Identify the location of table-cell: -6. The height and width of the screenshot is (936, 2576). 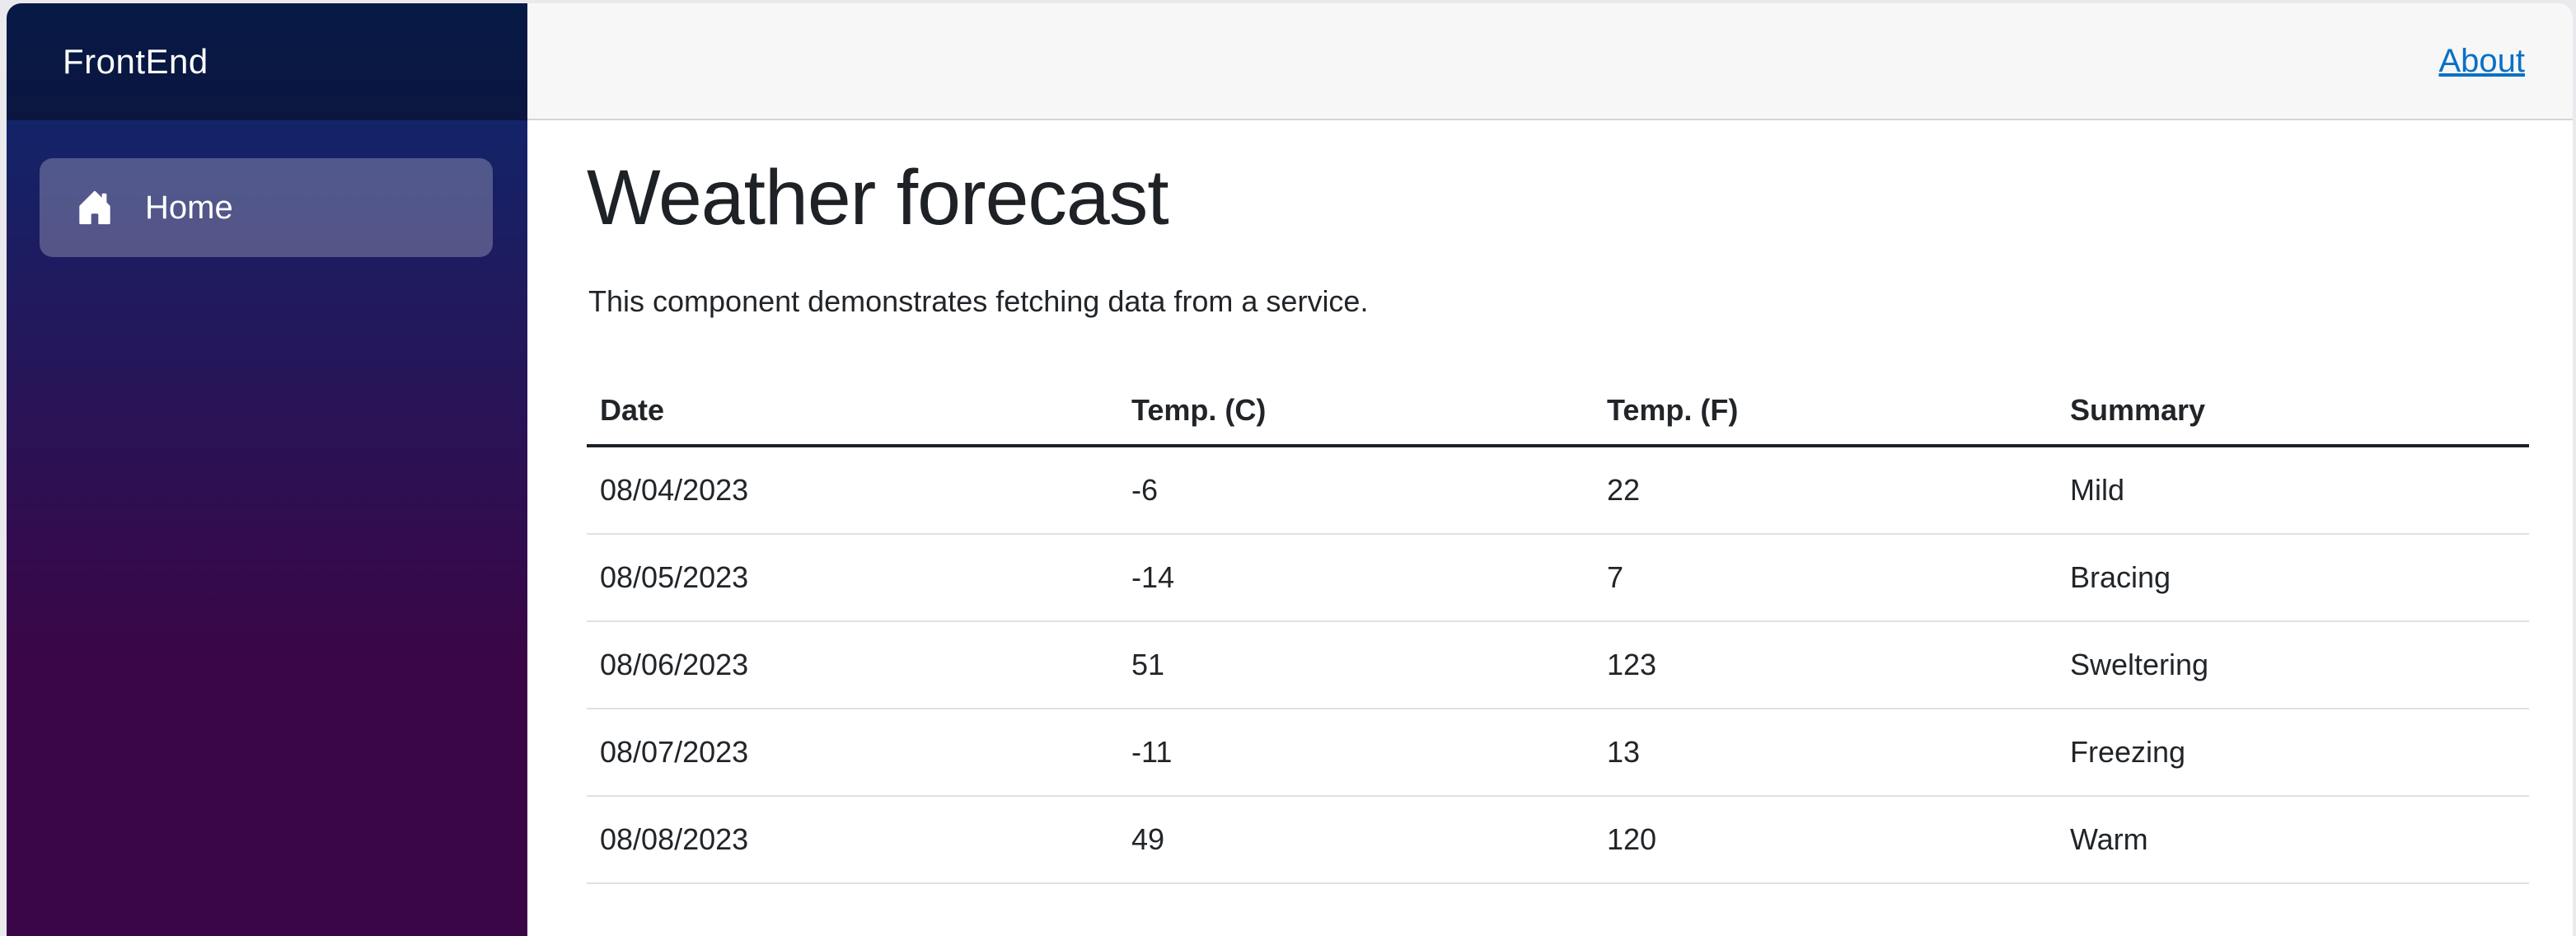
(1356, 491).